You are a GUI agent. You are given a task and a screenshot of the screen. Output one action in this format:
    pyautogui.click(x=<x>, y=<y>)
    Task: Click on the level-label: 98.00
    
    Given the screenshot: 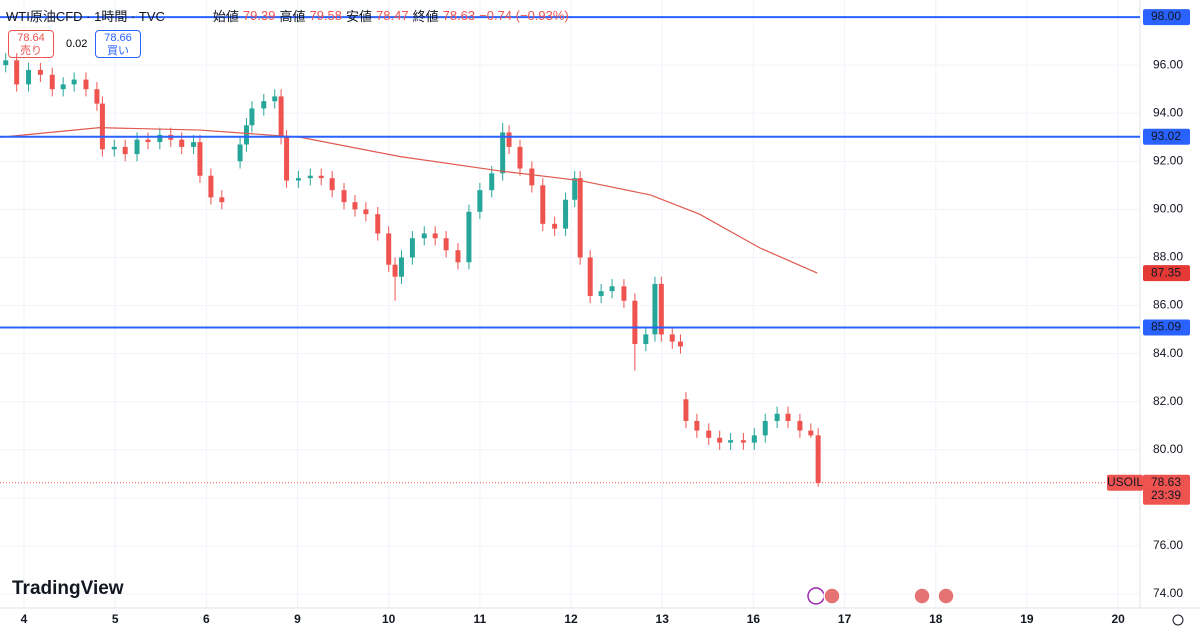 What is the action you would take?
    pyautogui.click(x=1166, y=16)
    